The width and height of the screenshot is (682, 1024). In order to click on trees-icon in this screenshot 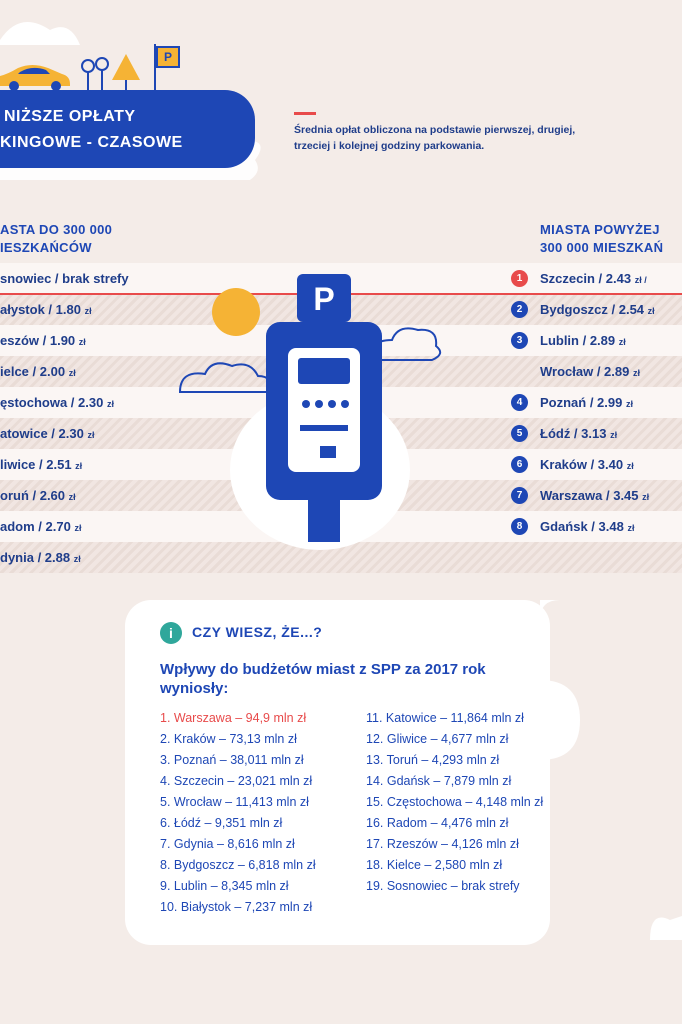, I will do `click(110, 73)`.